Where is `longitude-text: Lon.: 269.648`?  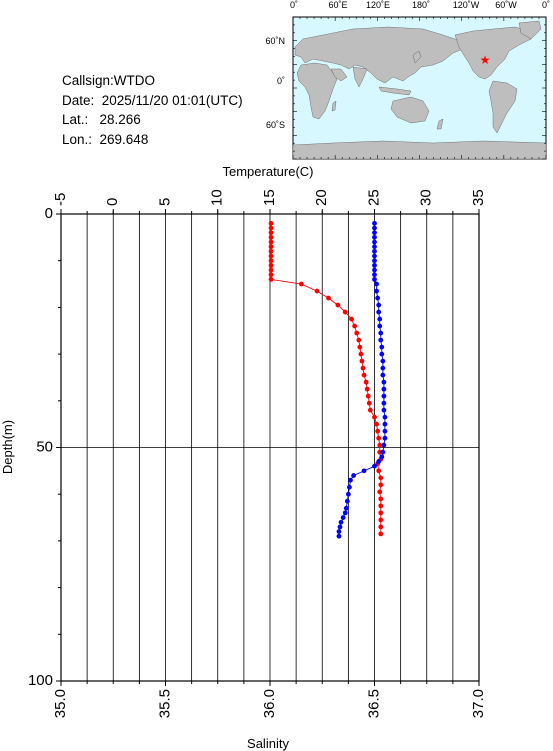 longitude-text: Lon.: 269.648 is located at coordinates (105, 139).